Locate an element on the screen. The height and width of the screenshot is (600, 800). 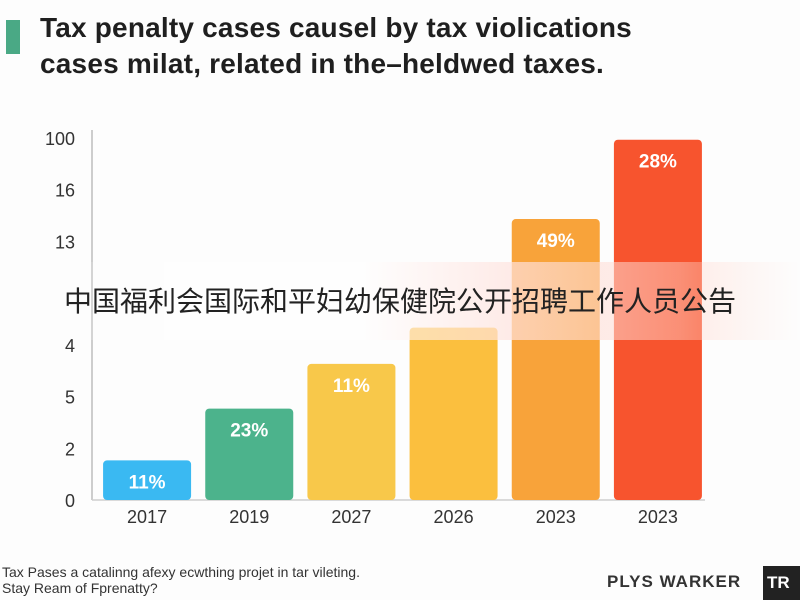
brand-logo-box: TR is located at coordinates (781, 583).